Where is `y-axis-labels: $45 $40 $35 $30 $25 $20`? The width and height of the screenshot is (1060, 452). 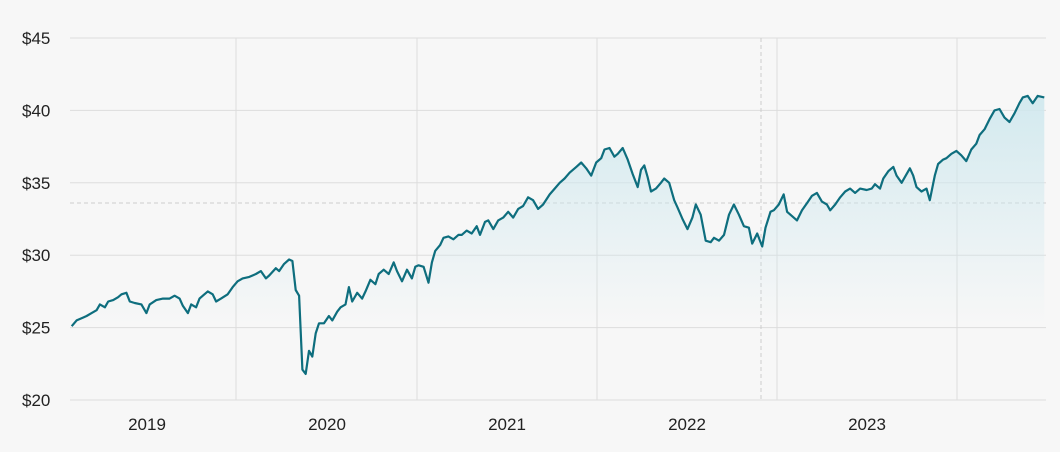 y-axis-labels: $45 $40 $35 $30 $25 $20 is located at coordinates (36, 219).